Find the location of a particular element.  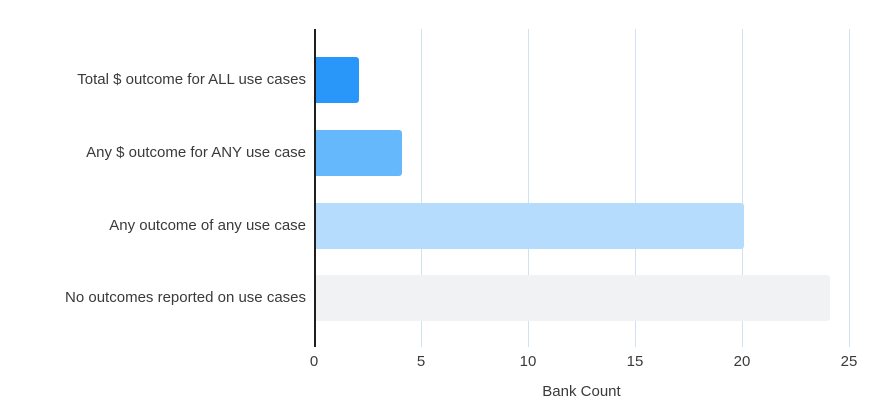

y-axis-label: Any $ outcome for ANY use case is located at coordinates (196, 152).